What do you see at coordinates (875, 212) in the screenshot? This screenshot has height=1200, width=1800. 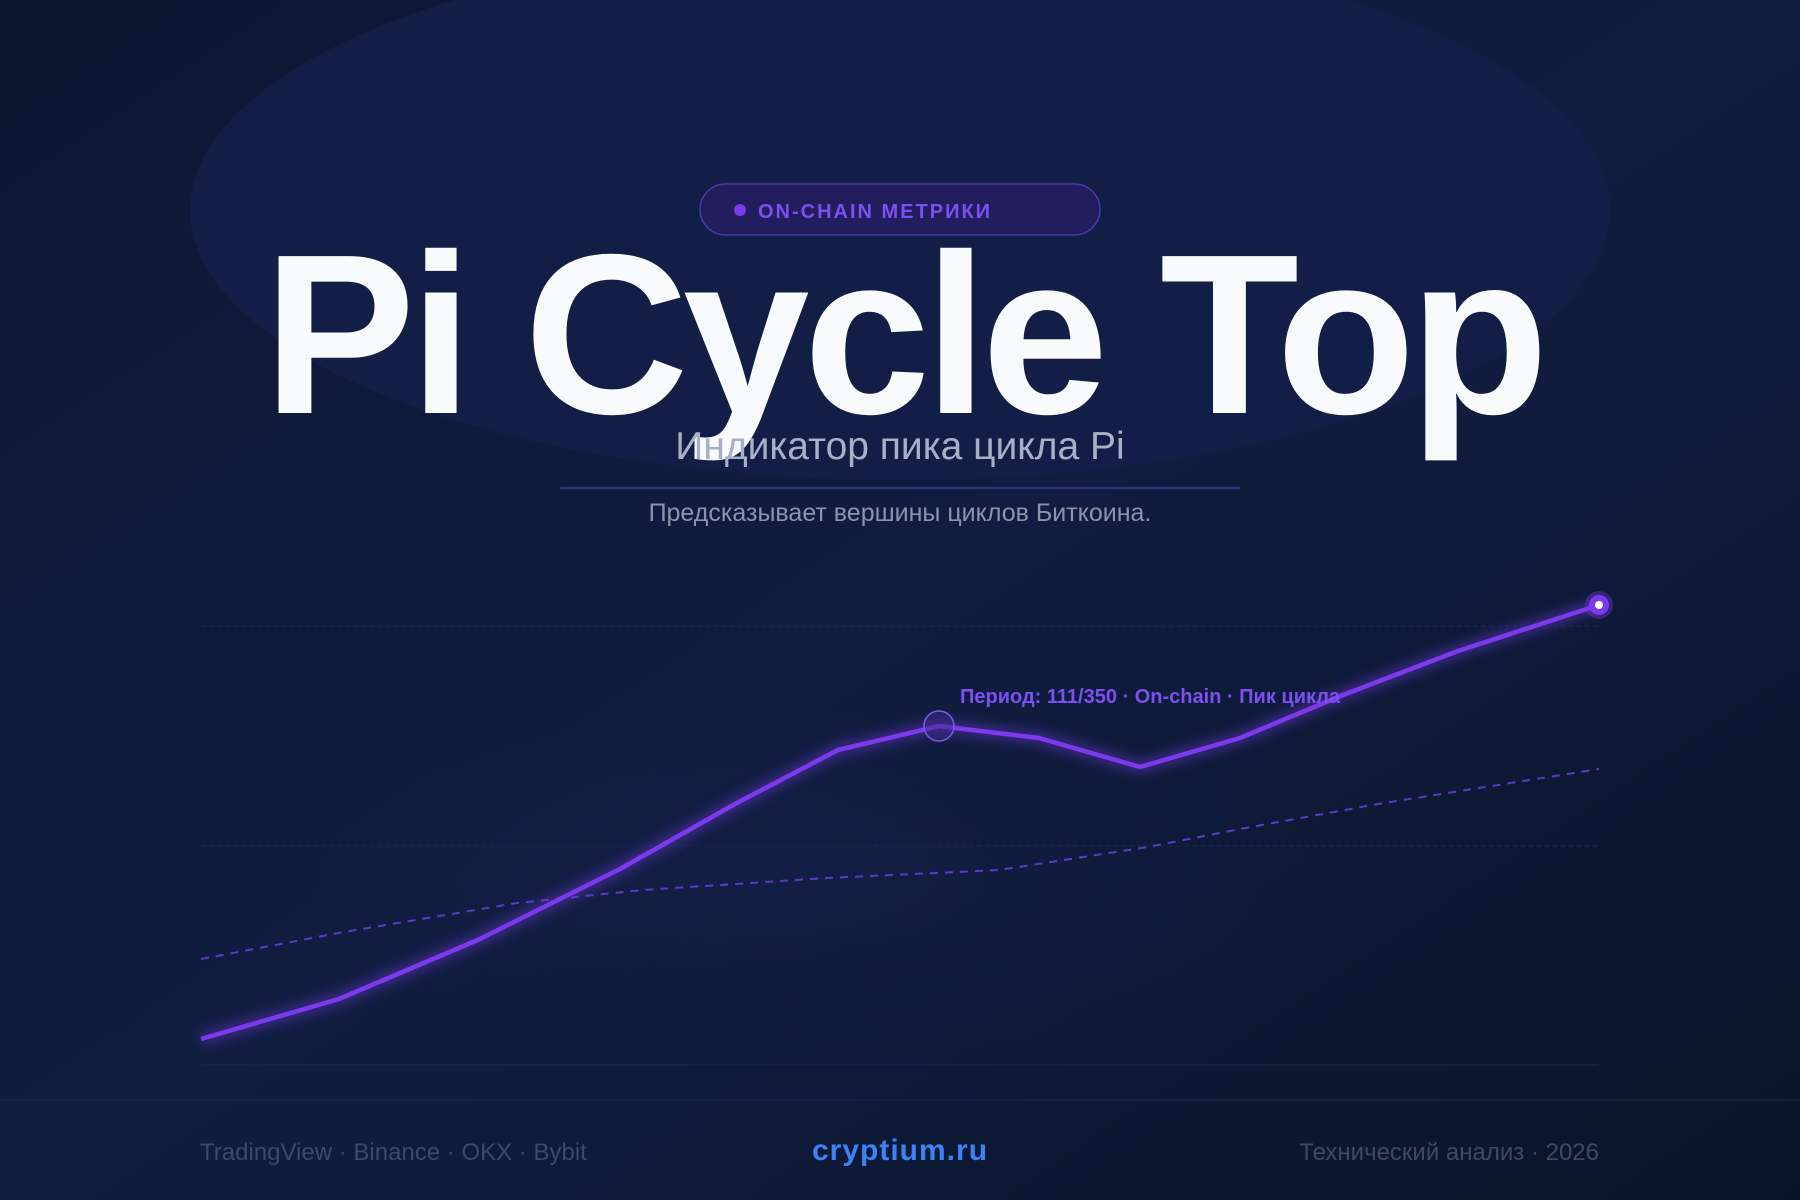 I see `badge-text: ON-CHAIN МЕТРИКИ` at bounding box center [875, 212].